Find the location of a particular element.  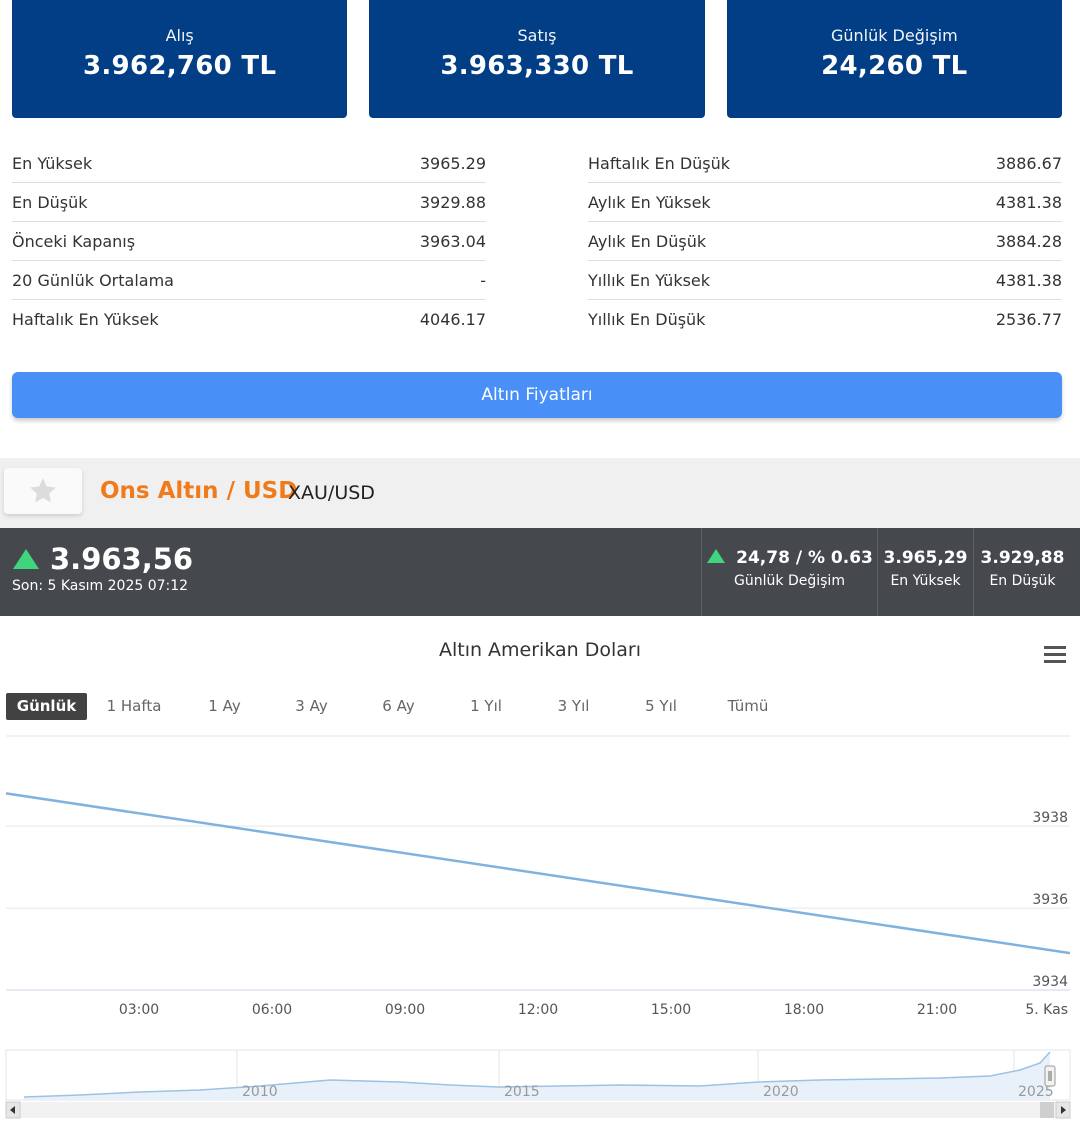

scrollbar-track is located at coordinates (538, 1110).